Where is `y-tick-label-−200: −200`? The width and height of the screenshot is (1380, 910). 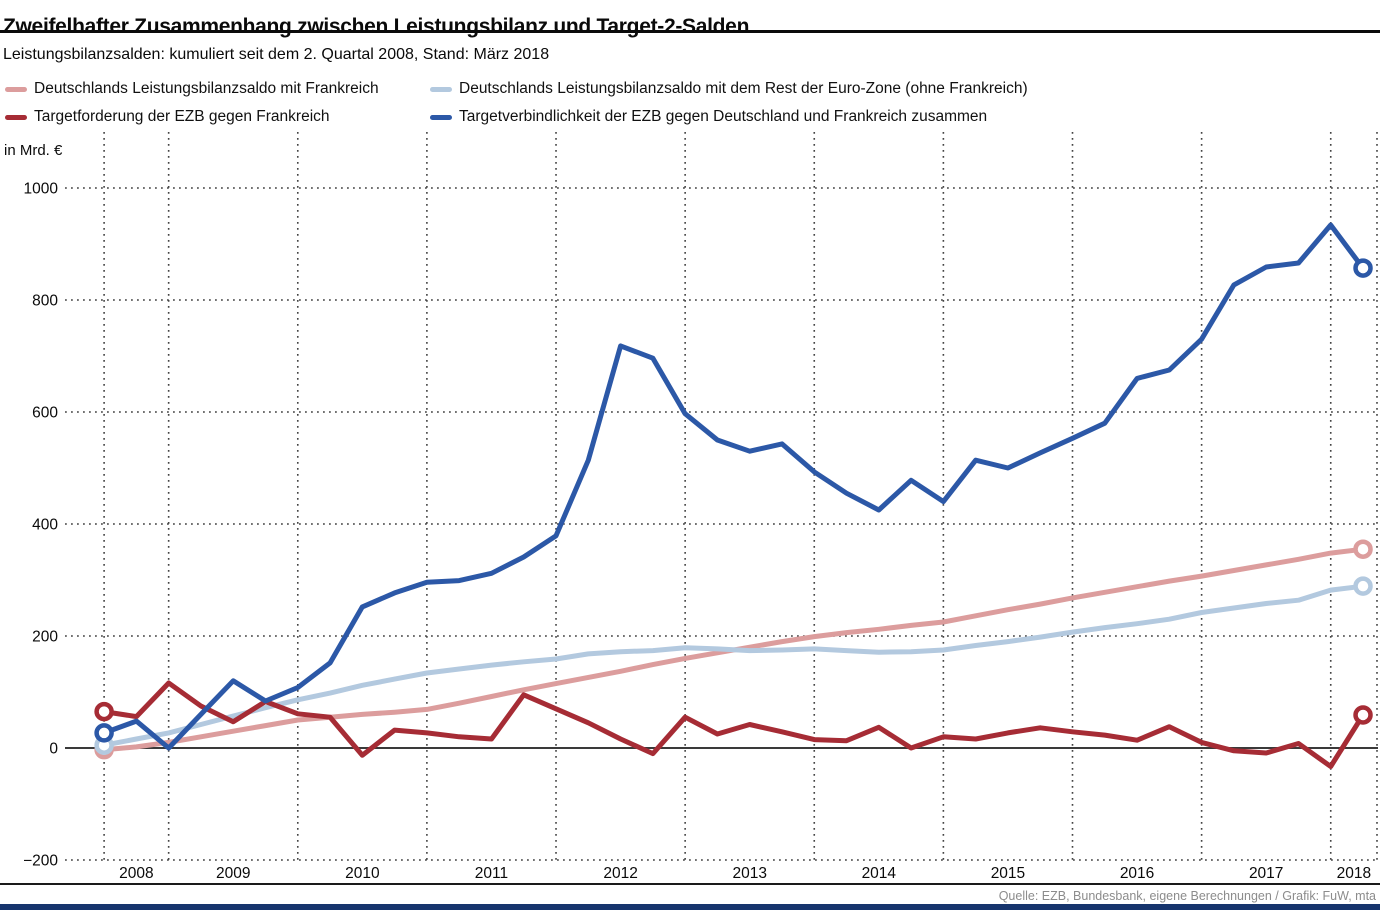 y-tick-label-−200: −200 is located at coordinates (40, 861).